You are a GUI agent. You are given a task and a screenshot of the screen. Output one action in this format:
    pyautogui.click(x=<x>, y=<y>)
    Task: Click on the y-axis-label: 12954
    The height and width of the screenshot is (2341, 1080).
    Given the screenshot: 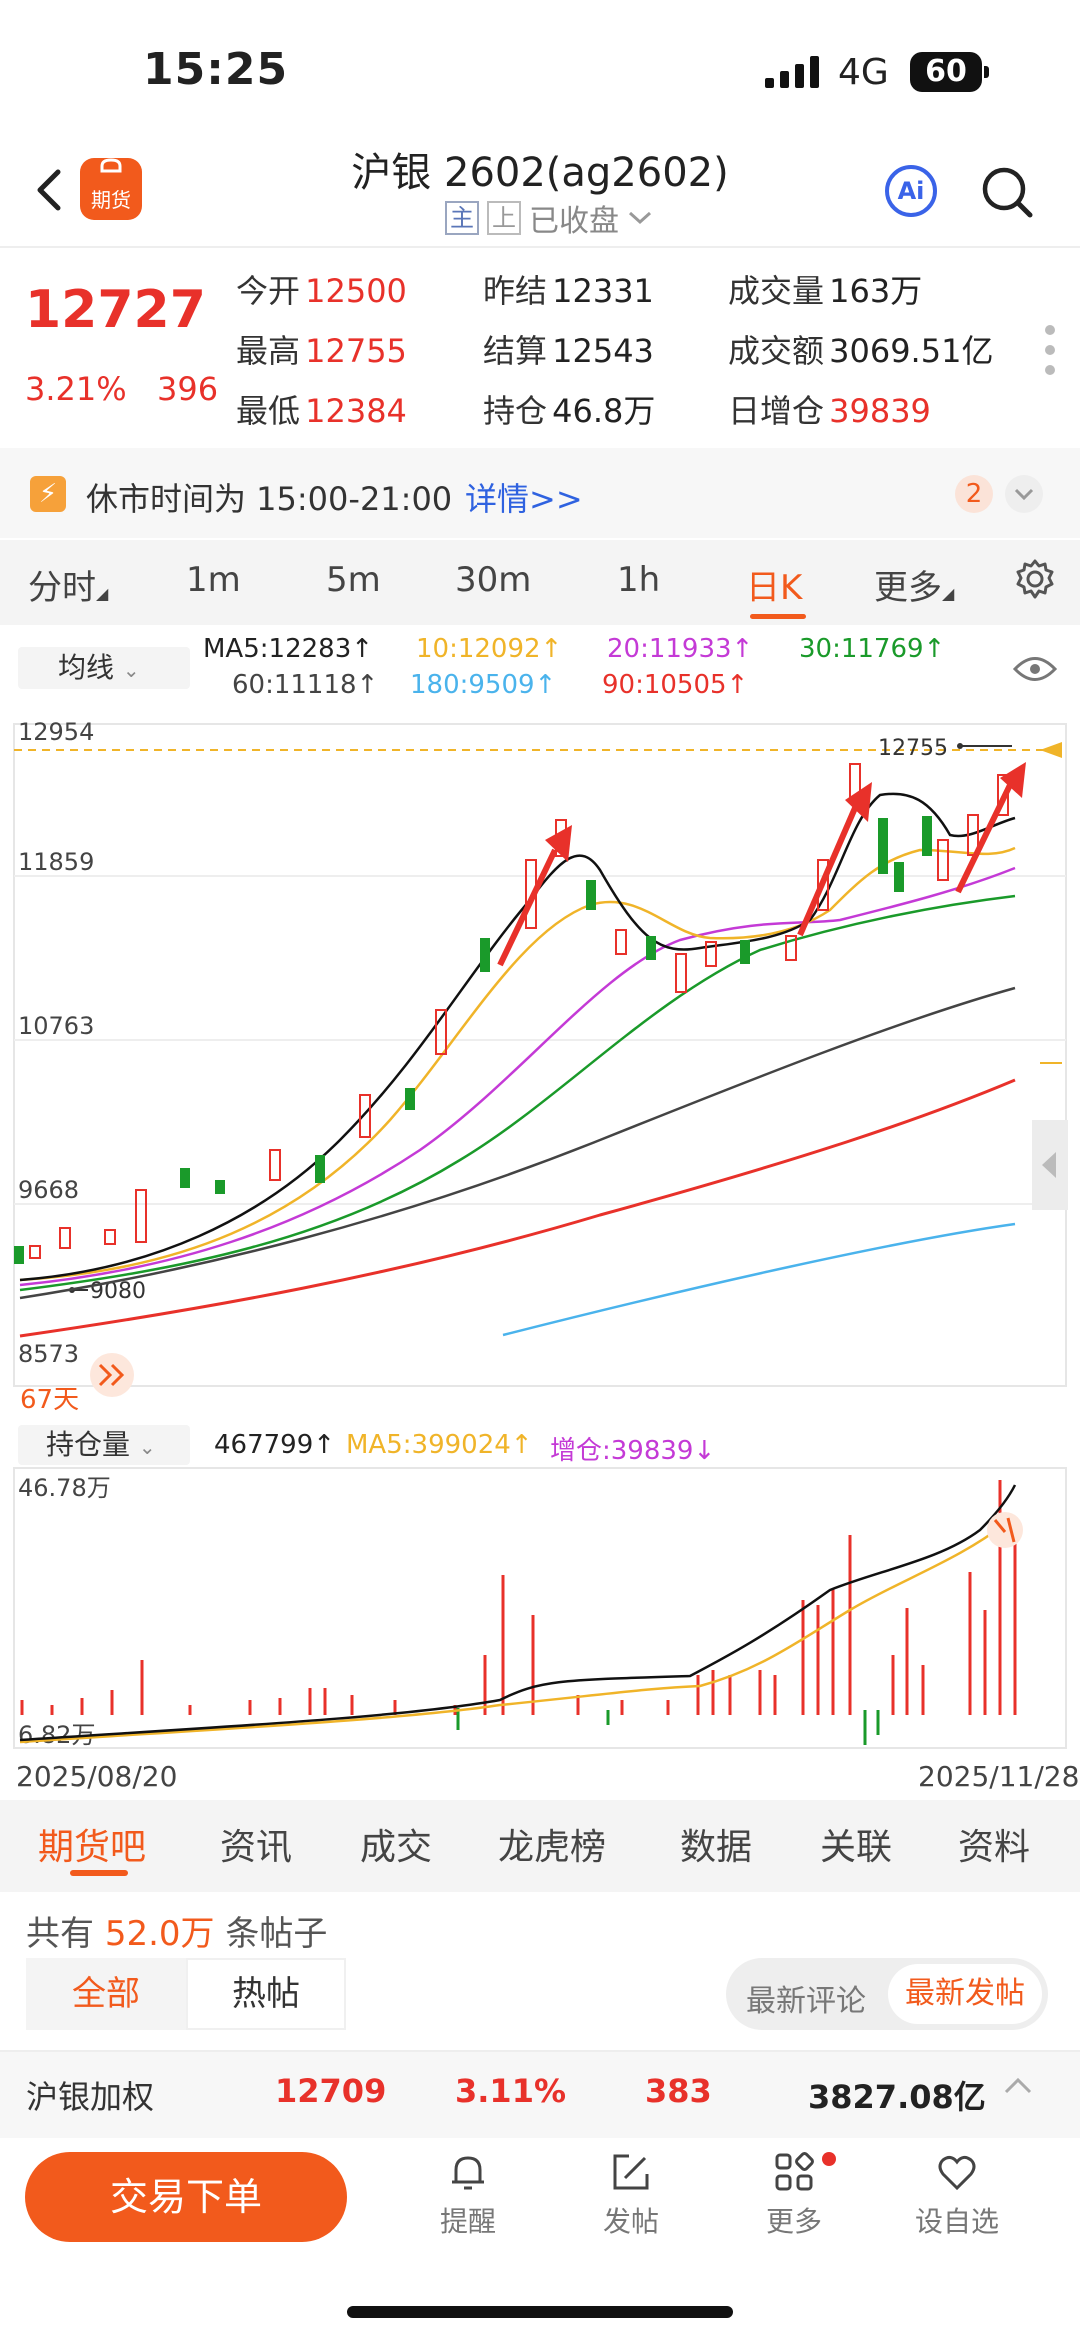 What is the action you would take?
    pyautogui.click(x=56, y=732)
    